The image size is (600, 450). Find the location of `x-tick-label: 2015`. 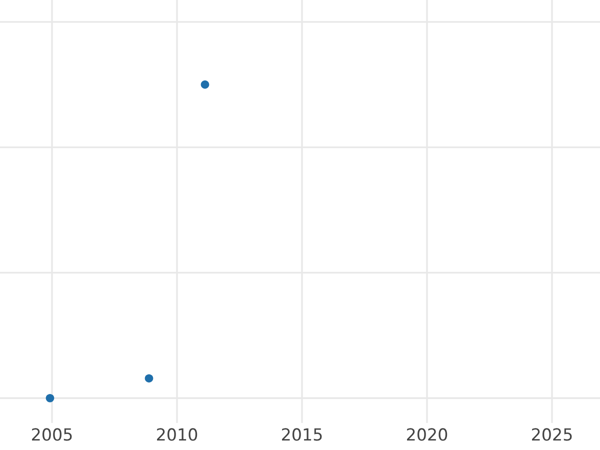

x-tick-label: 2015 is located at coordinates (302, 434).